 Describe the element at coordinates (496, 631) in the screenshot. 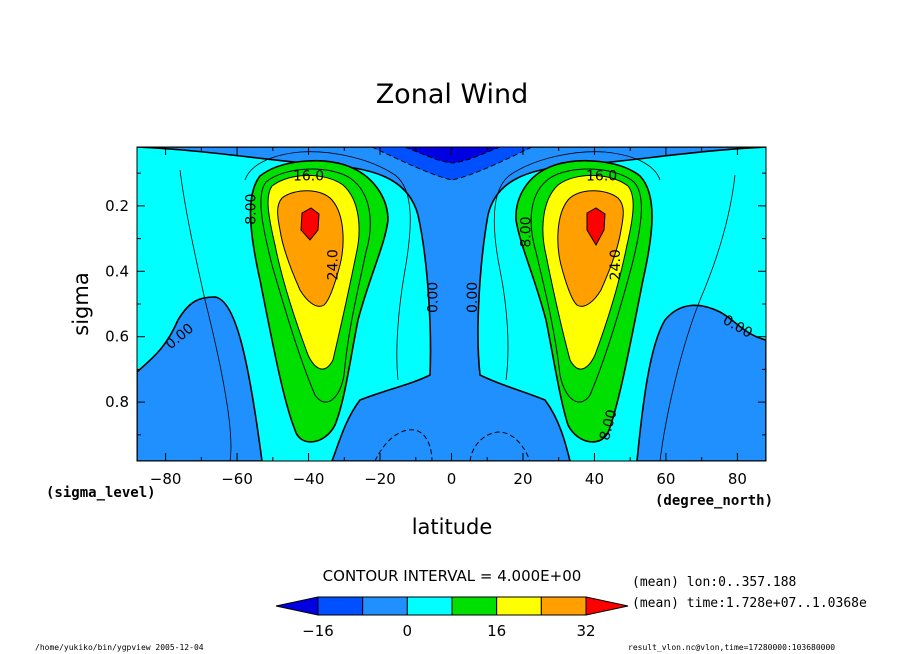

I see `colorbar-tick-label: 16` at that location.